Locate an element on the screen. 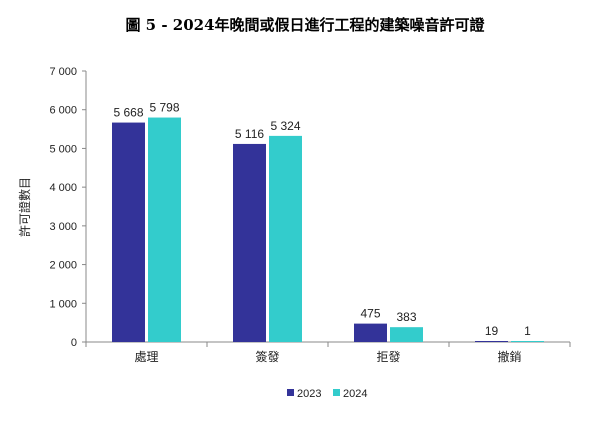 This screenshot has width=598, height=426. data-label: 5 116 is located at coordinates (249, 134).